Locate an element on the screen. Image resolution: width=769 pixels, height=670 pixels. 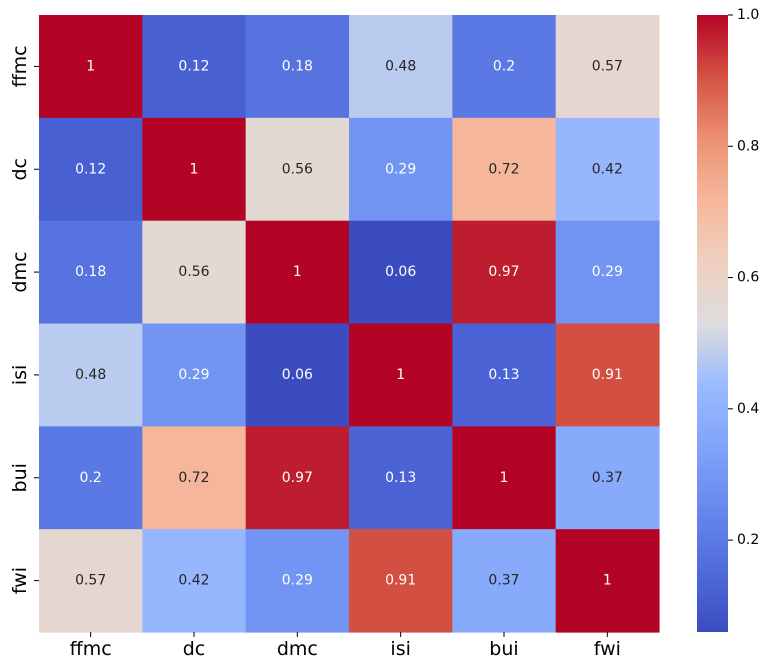
heatmap-cell-dc-dmc is located at coordinates (297, 169).